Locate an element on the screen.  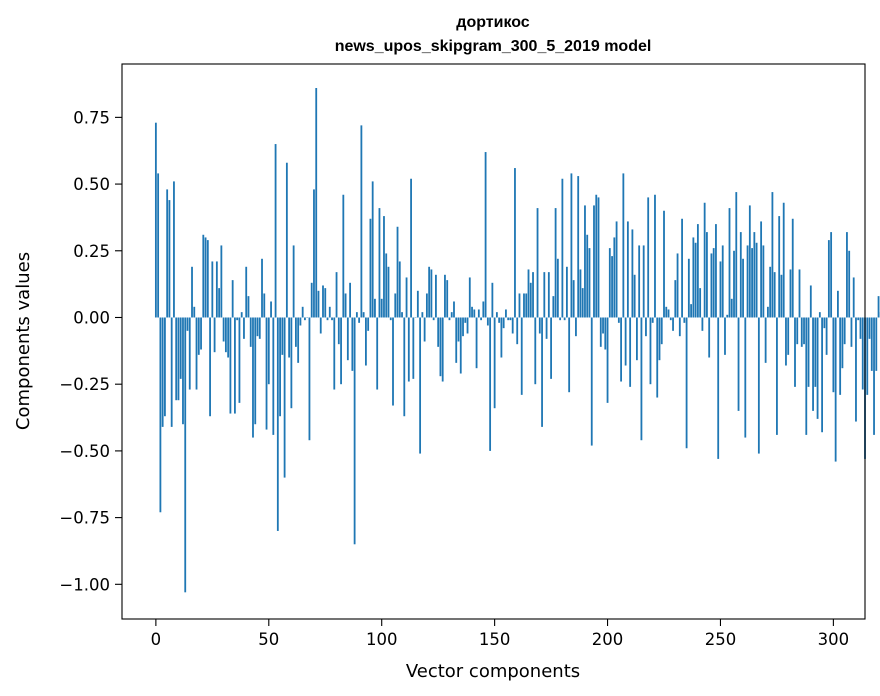
x-tick-label: 250 is located at coordinates (721, 639).